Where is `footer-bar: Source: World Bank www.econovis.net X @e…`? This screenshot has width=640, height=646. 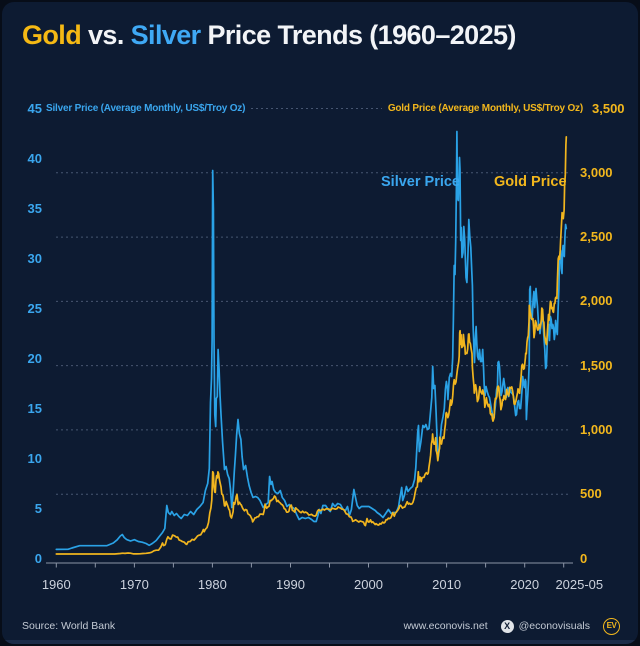 footer-bar: Source: World Bank www.econovis.net X @e… is located at coordinates (320, 626).